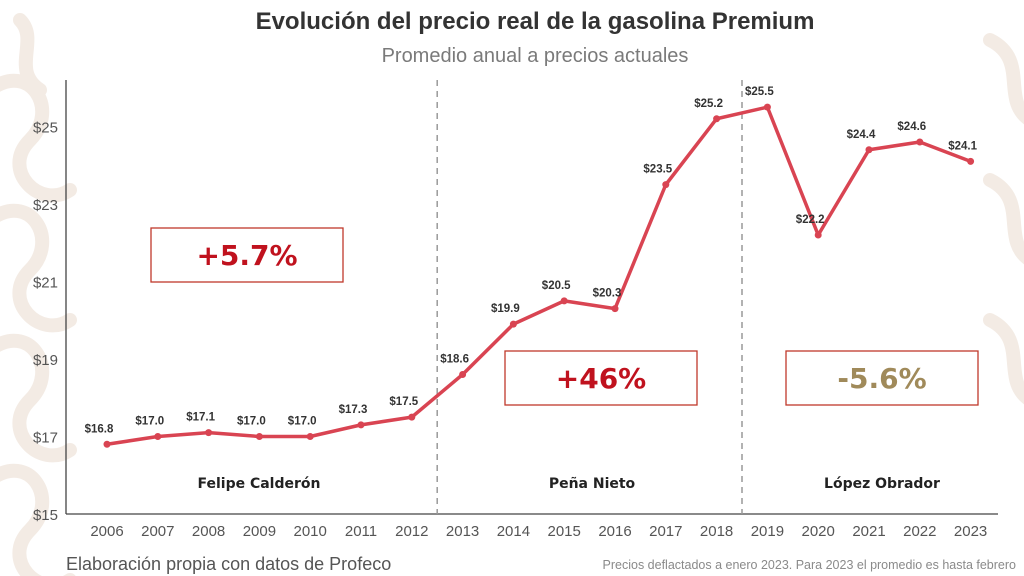 The image size is (1024, 576). What do you see at coordinates (708, 104) in the screenshot?
I see `data-label: $25.2` at bounding box center [708, 104].